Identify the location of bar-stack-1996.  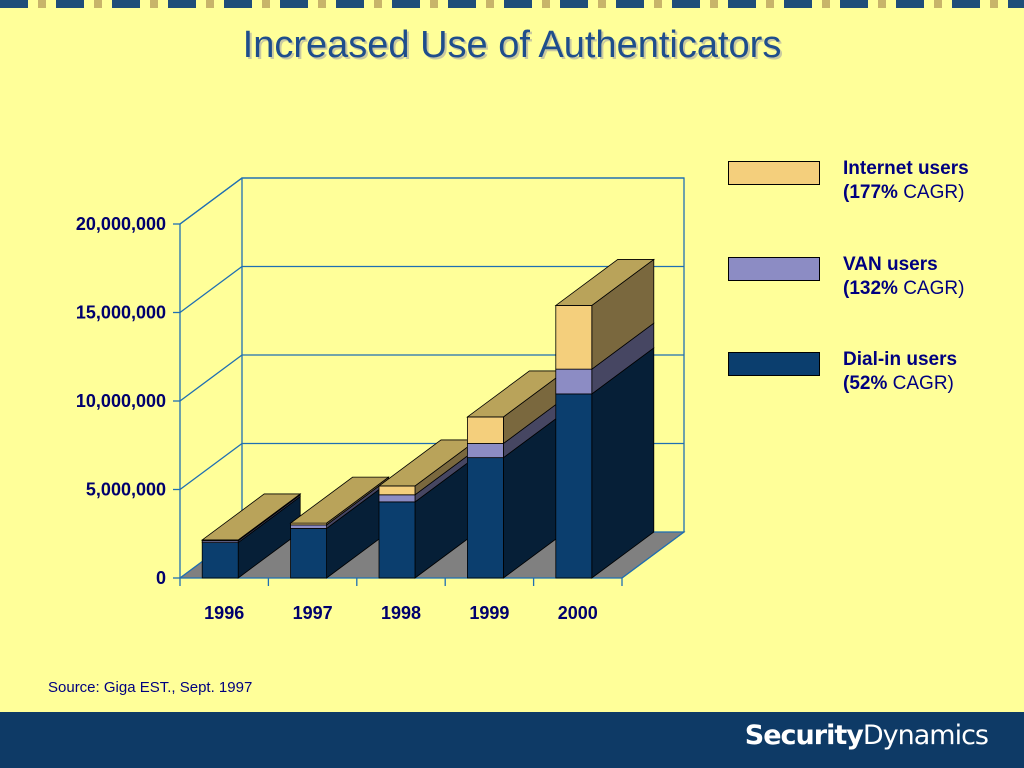
(251, 536).